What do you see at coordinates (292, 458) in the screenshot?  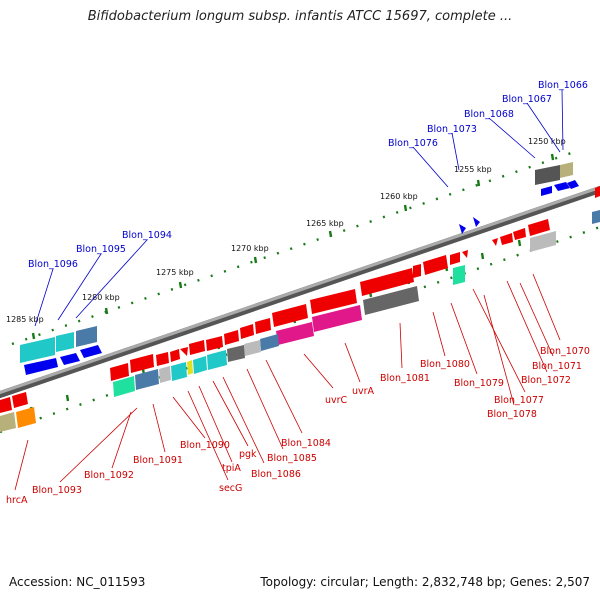 I see `gene-label: Blon_1085` at bounding box center [292, 458].